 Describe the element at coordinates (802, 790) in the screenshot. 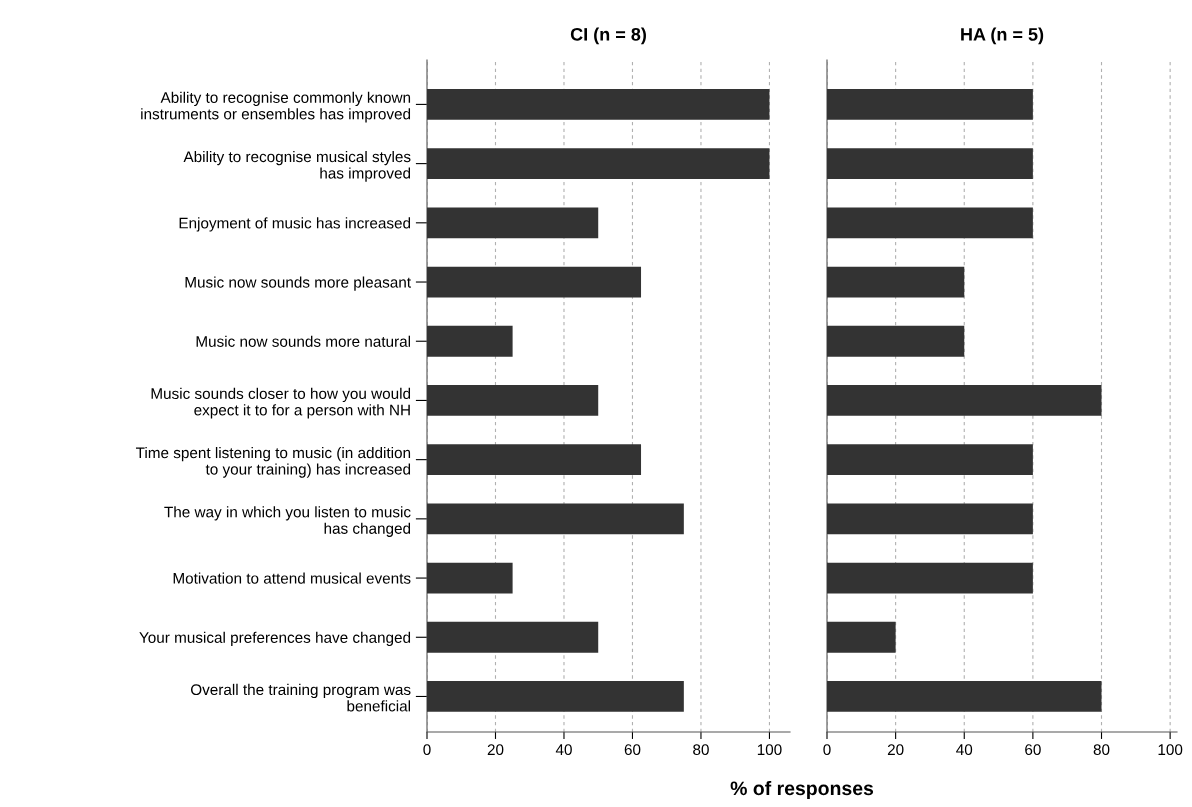

I see `x-axis-title: % of responses` at that location.